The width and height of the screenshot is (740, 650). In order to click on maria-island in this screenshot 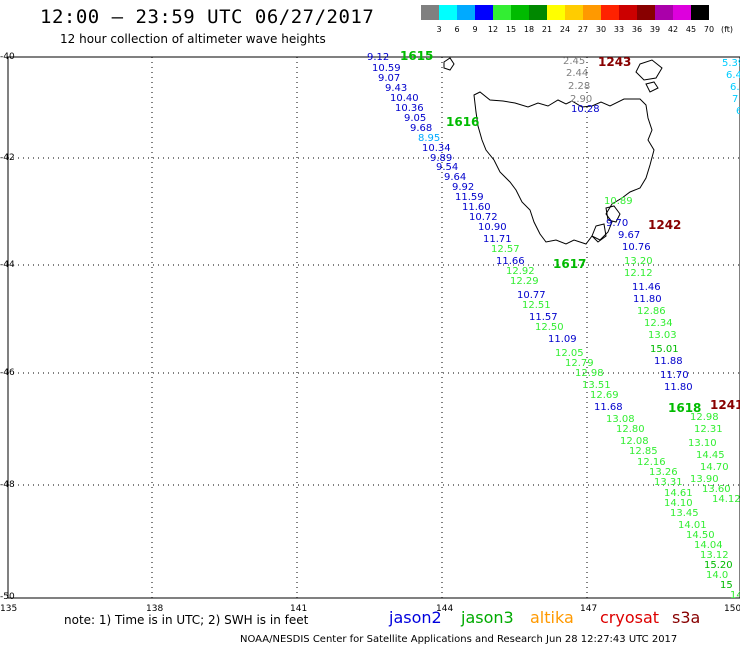, I will do `click(613, 214)`.